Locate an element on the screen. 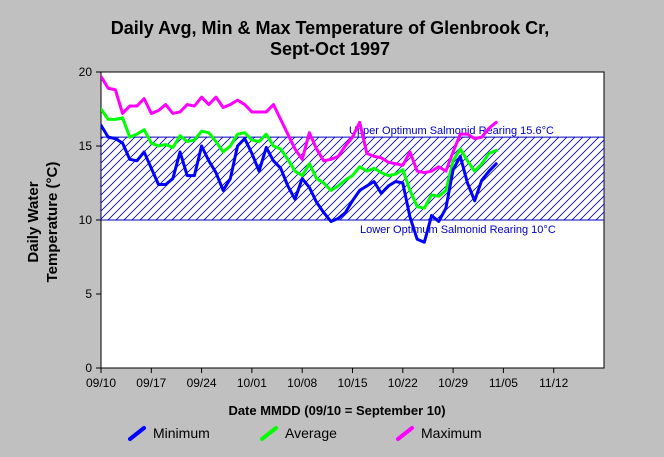 This screenshot has height=457, width=664. x-tick-label-3: 10/01 is located at coordinates (252, 383).